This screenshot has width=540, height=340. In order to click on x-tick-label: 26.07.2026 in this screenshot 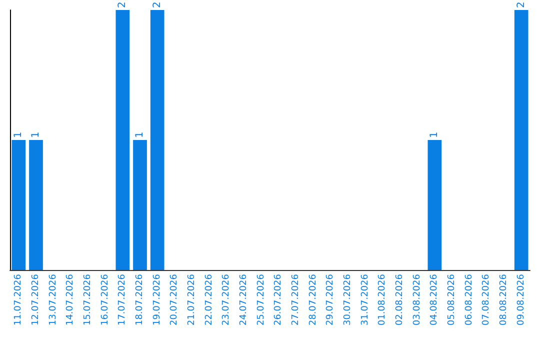, I will do `click(279, 300)`.